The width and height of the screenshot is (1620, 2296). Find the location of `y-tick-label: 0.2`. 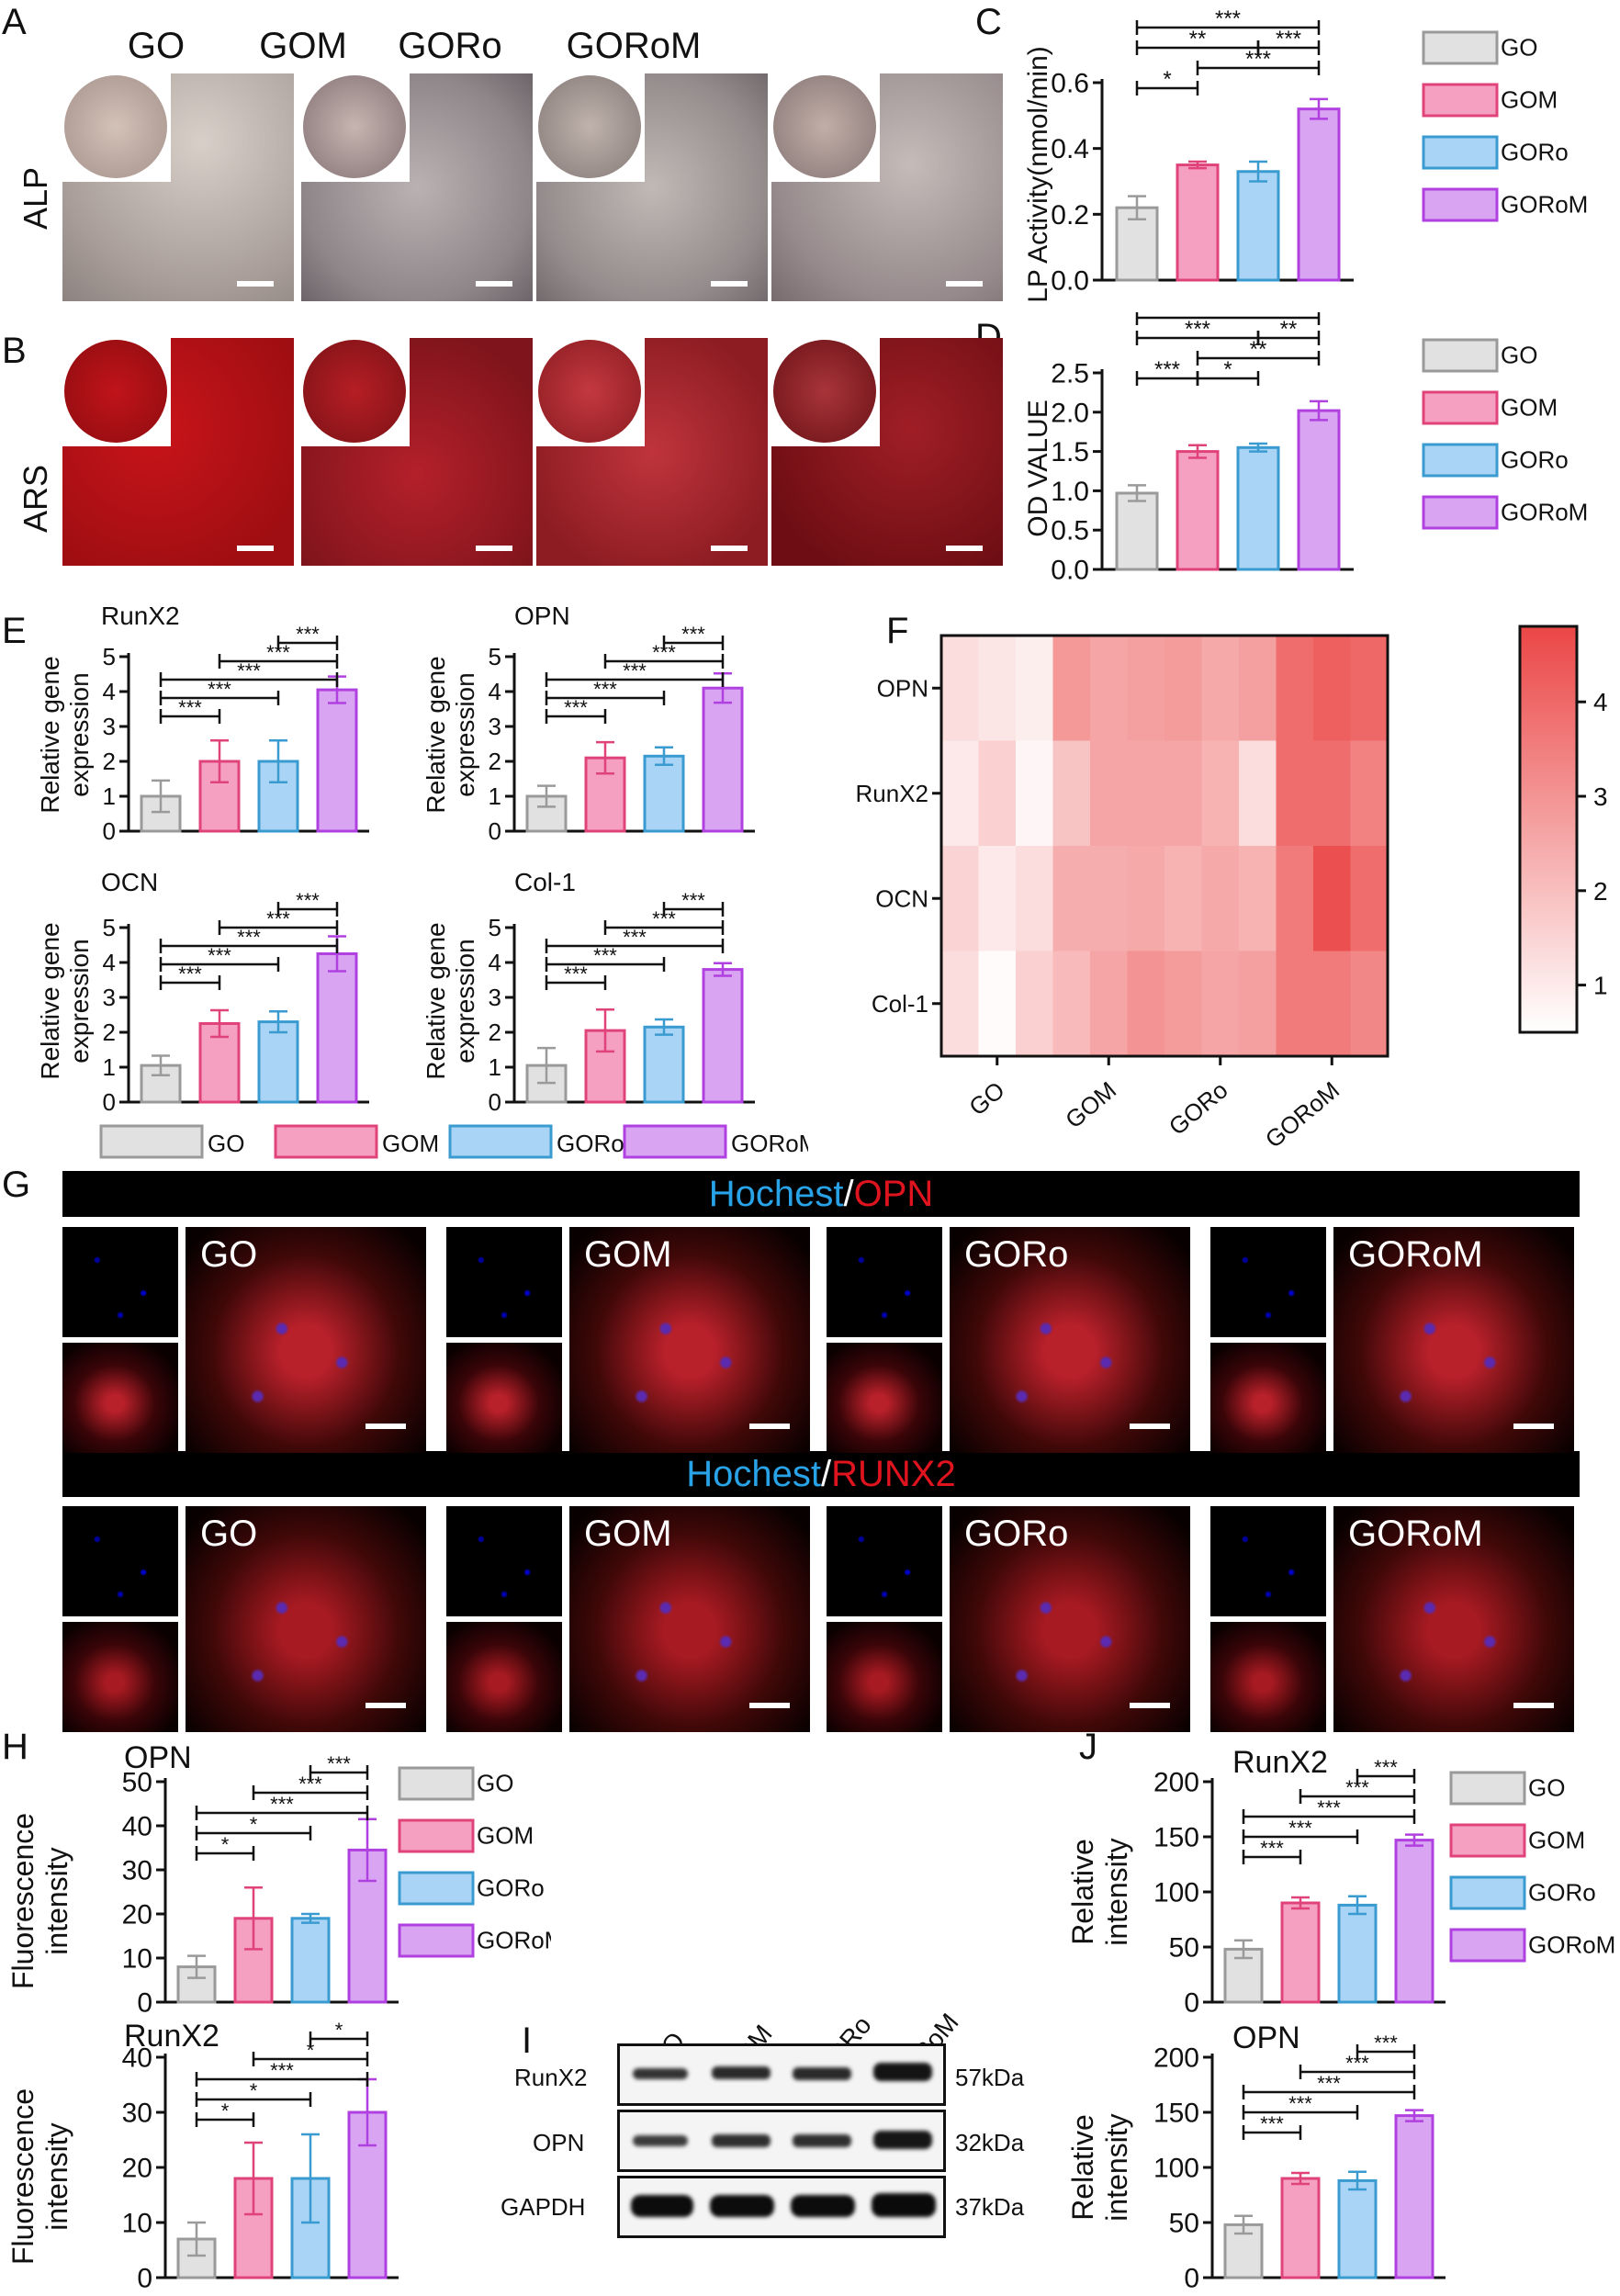

y-tick-label: 0.2 is located at coordinates (1070, 215).